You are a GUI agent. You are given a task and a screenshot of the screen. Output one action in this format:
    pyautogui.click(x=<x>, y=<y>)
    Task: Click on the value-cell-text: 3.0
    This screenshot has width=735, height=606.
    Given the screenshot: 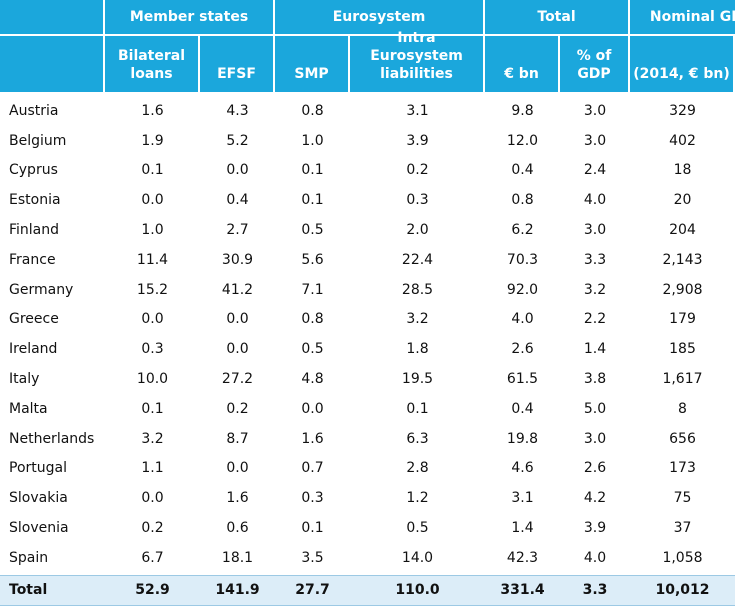 What is the action you would take?
    pyautogui.click(x=595, y=110)
    